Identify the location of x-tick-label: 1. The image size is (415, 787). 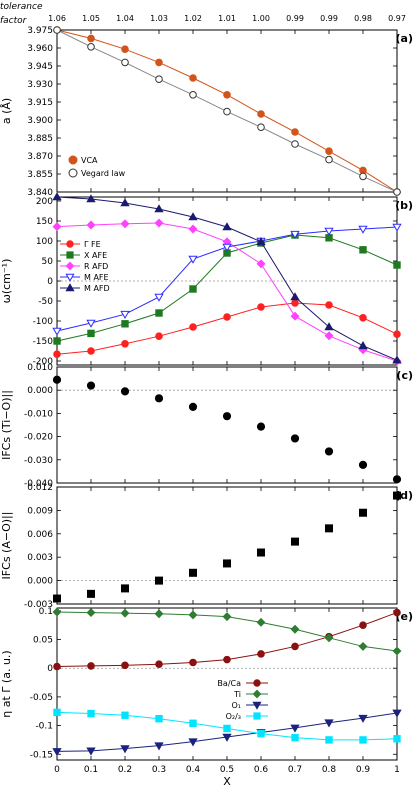
(397, 770).